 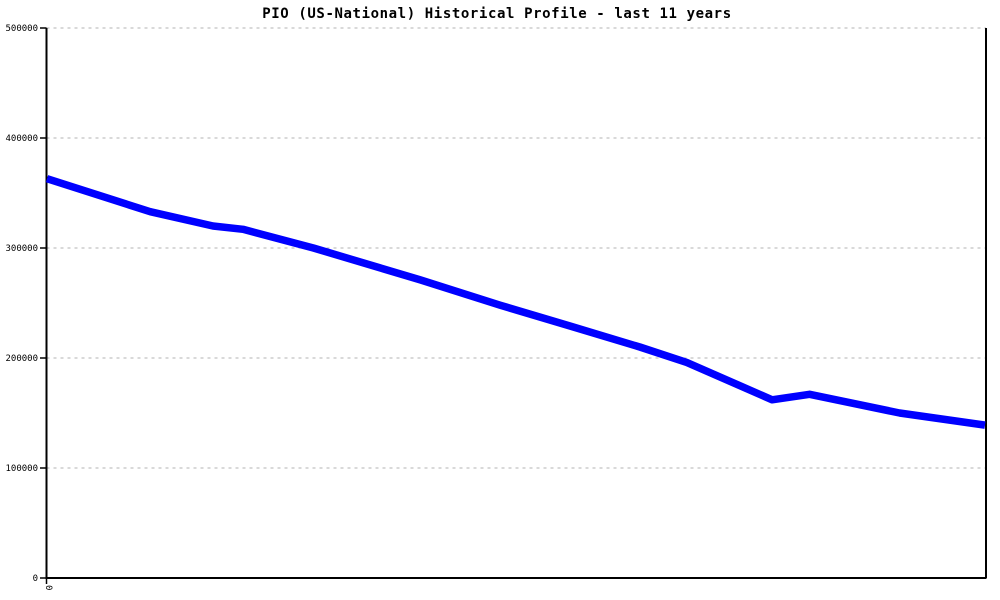 What do you see at coordinates (21, 139) in the screenshot?
I see `y-tick-label-400000: 400000` at bounding box center [21, 139].